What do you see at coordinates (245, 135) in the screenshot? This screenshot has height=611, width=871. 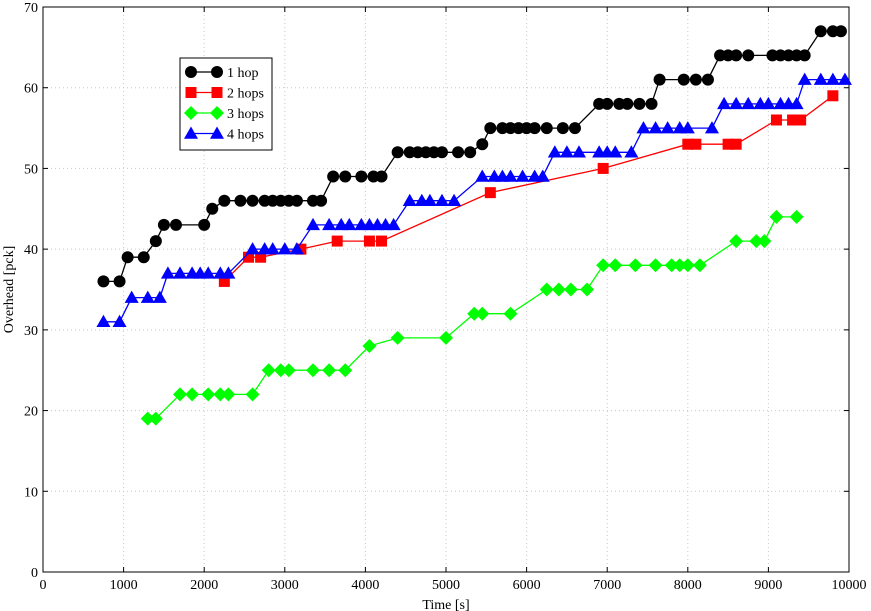 I see `legend-label: 4 hops` at bounding box center [245, 135].